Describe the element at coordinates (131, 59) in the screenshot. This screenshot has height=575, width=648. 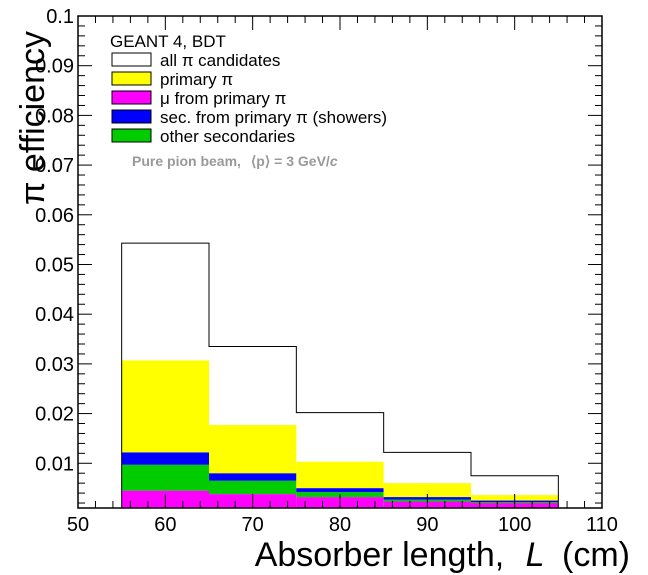
I see `legend-swatch-all` at that location.